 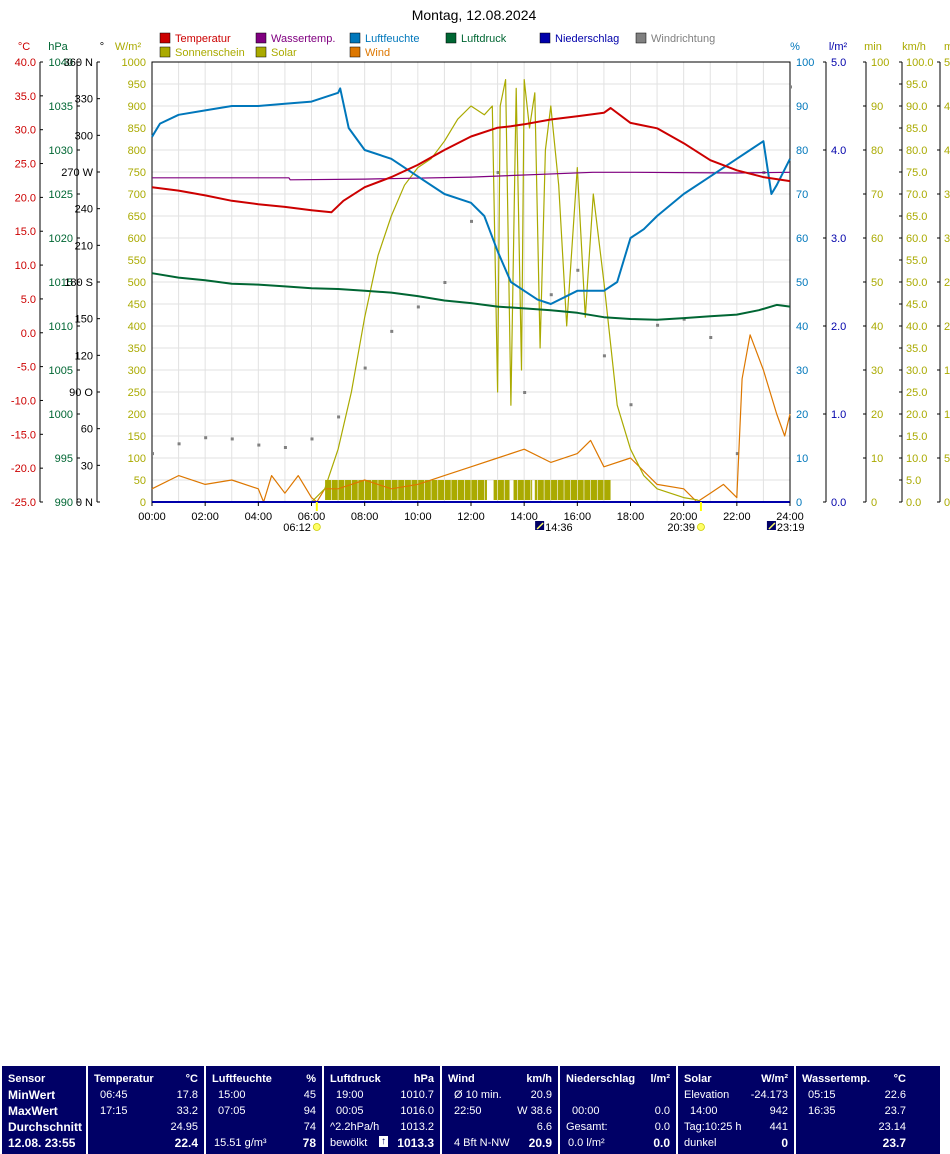 I want to click on axis-tick-extra: 0, so click(x=947, y=503).